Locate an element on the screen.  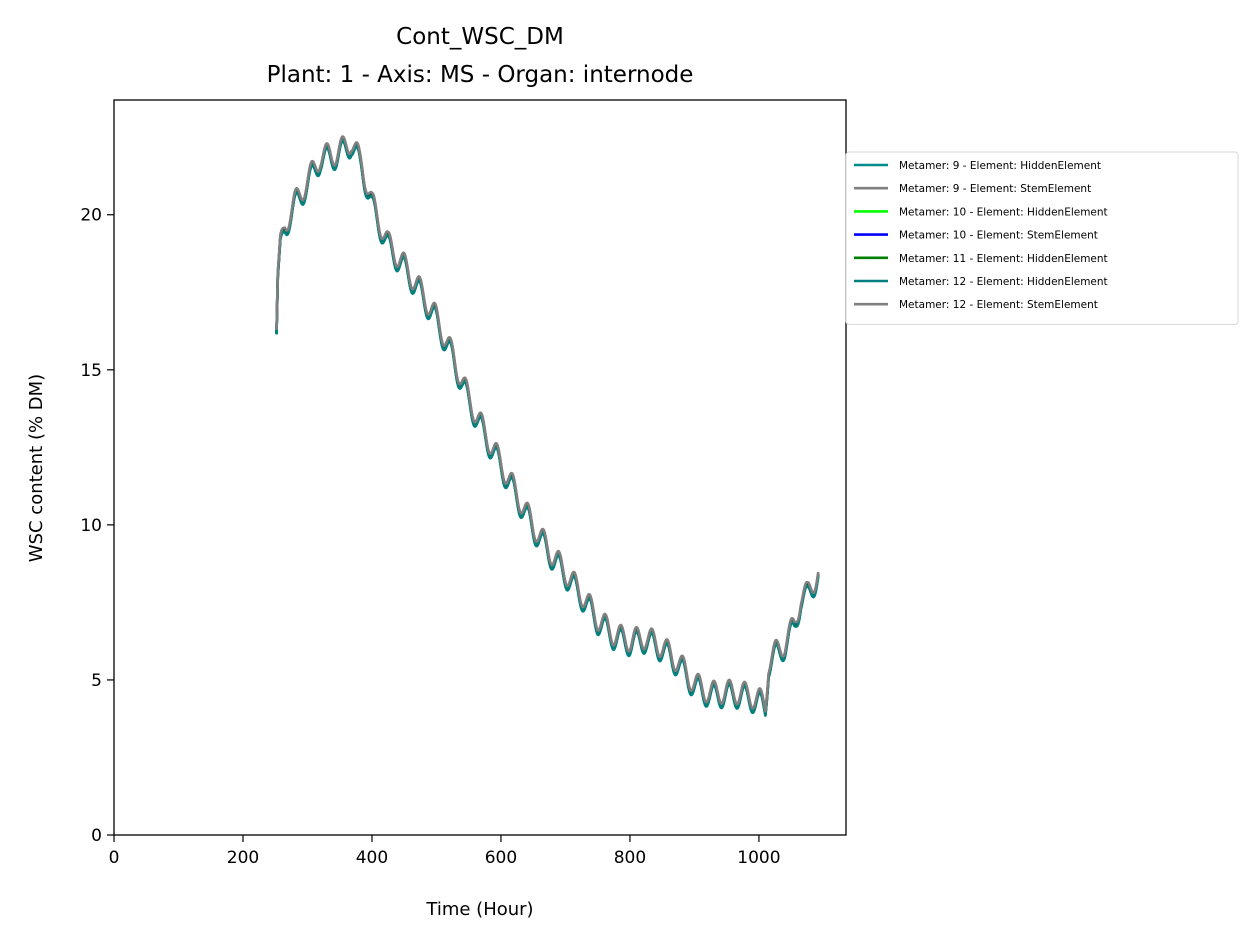
x-tick-label-0: 0 is located at coordinates (114, 858).